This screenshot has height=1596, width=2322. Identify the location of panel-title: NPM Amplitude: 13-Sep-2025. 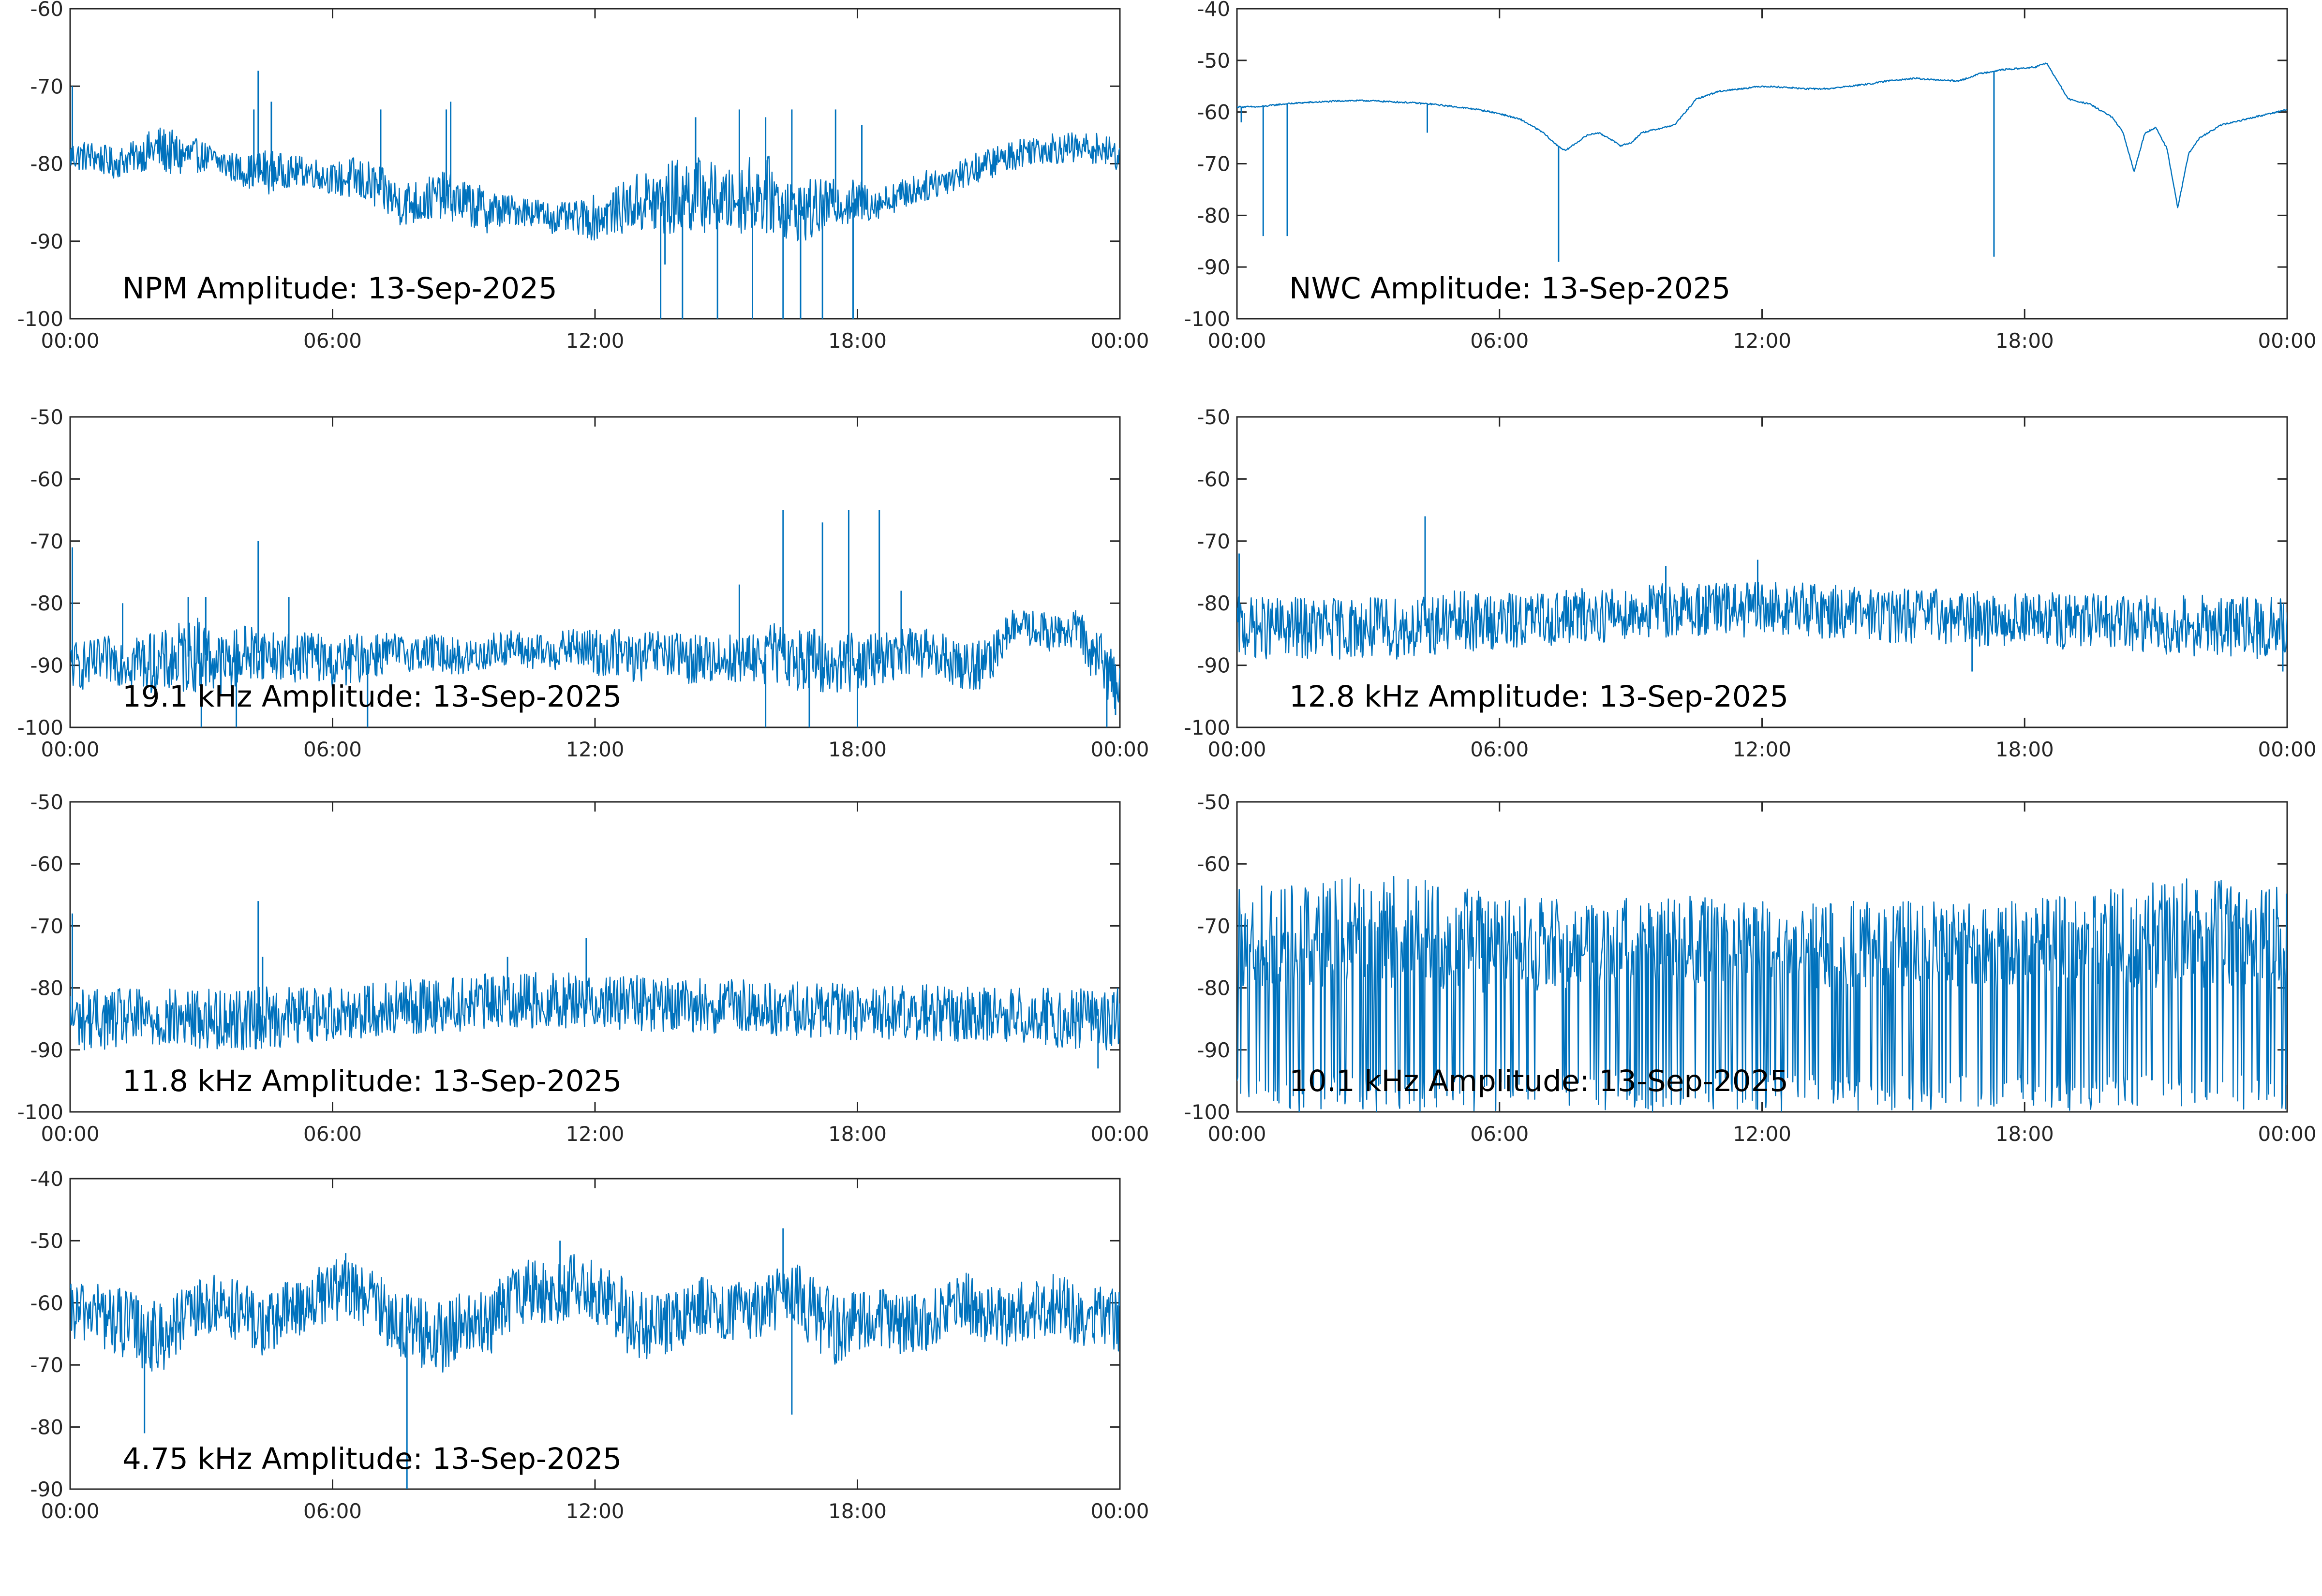
(339, 288).